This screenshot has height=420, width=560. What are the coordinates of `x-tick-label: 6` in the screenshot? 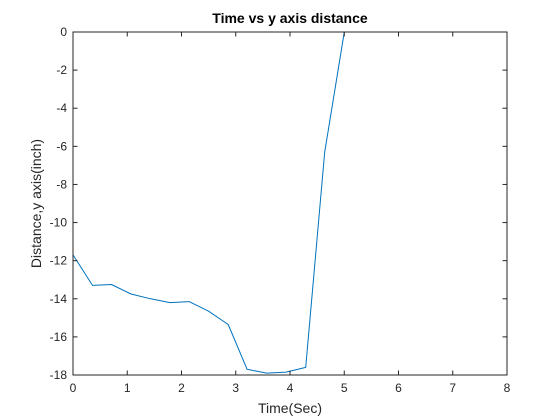 It's located at (398, 388).